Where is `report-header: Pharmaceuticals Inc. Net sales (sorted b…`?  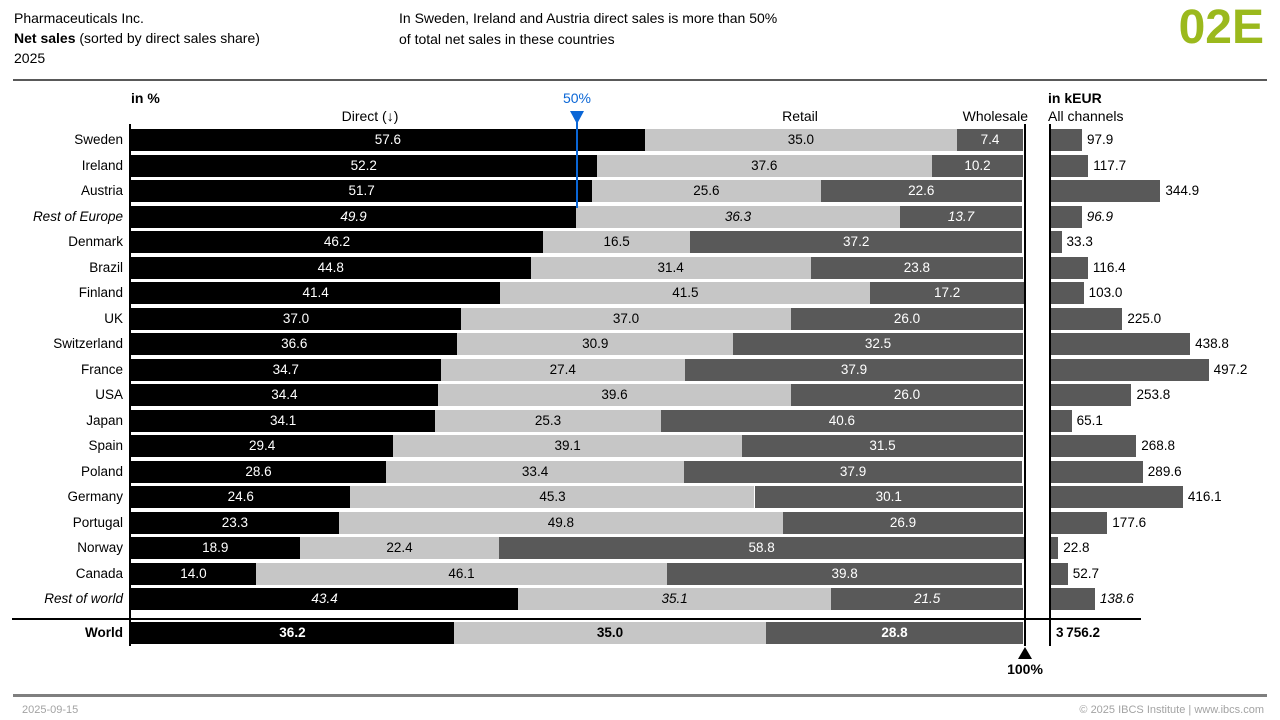 report-header: Pharmaceuticals Inc. Net sales (sorted b… is located at coordinates (137, 38).